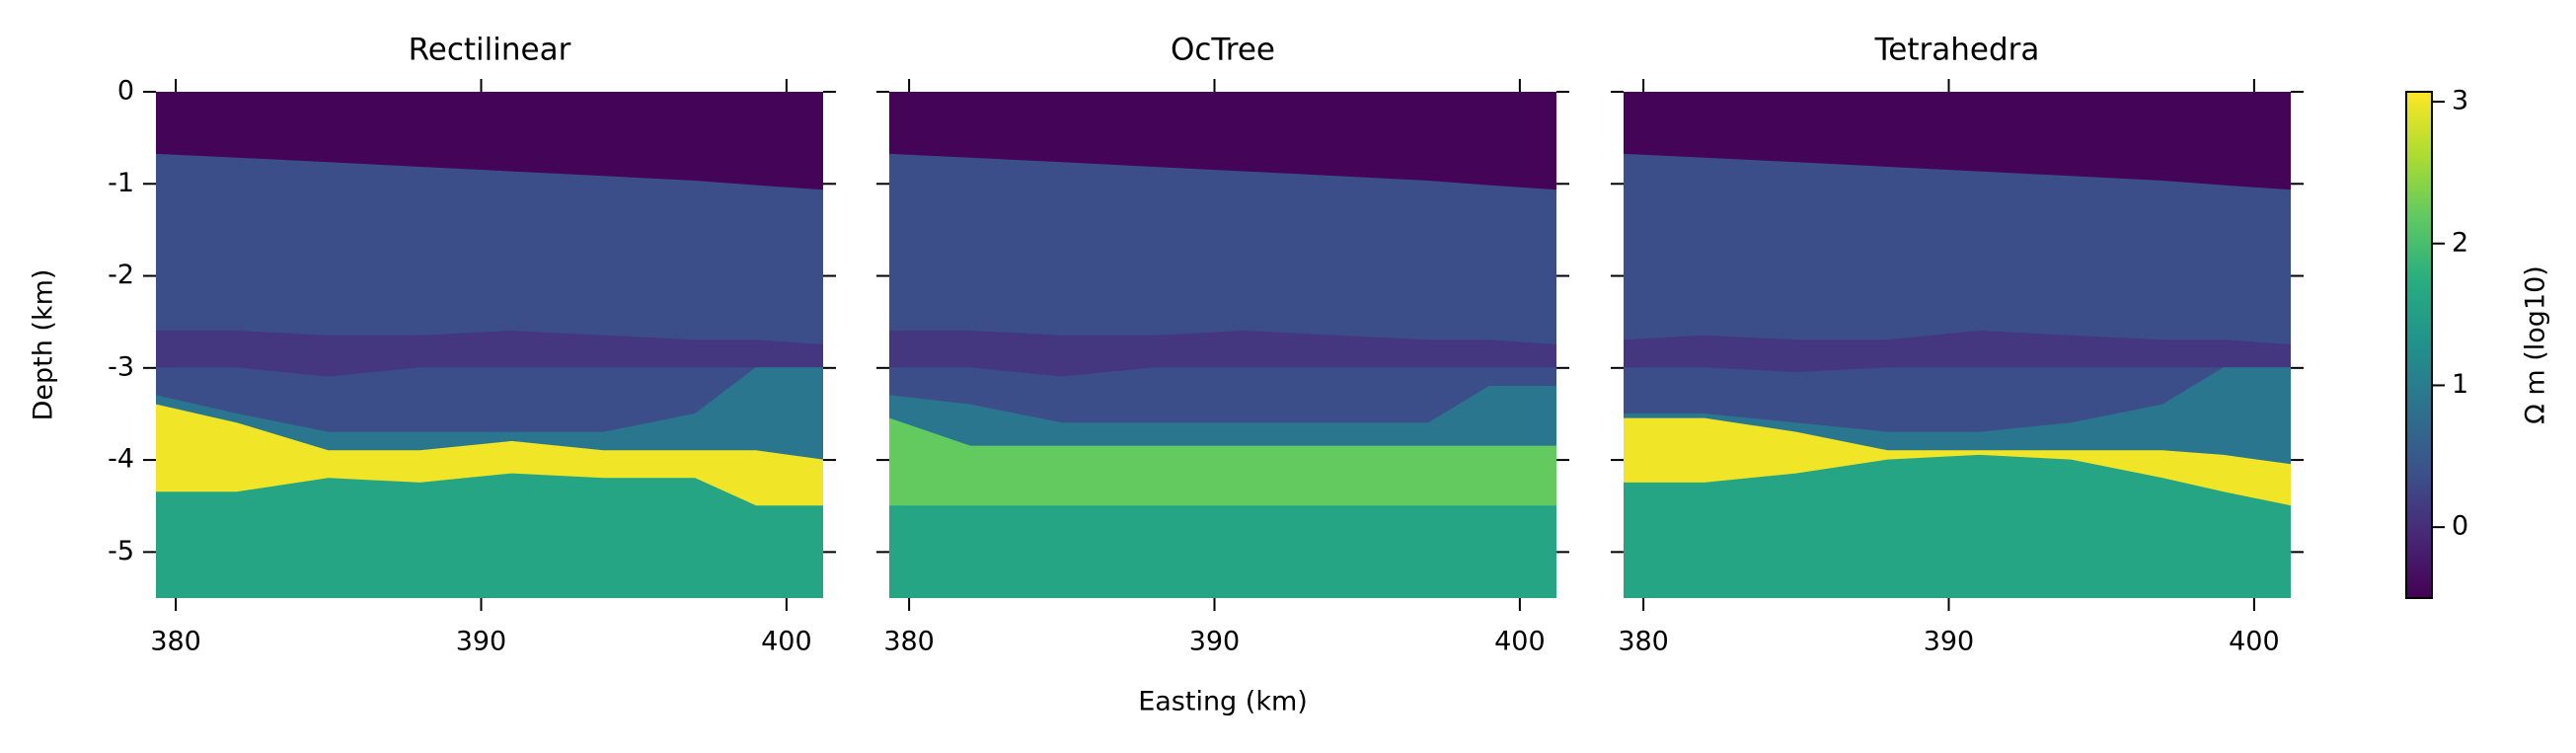 The width and height of the screenshot is (2576, 753). Describe the element at coordinates (2460, 526) in the screenshot. I see `colorbar-tick-label: 0` at that location.